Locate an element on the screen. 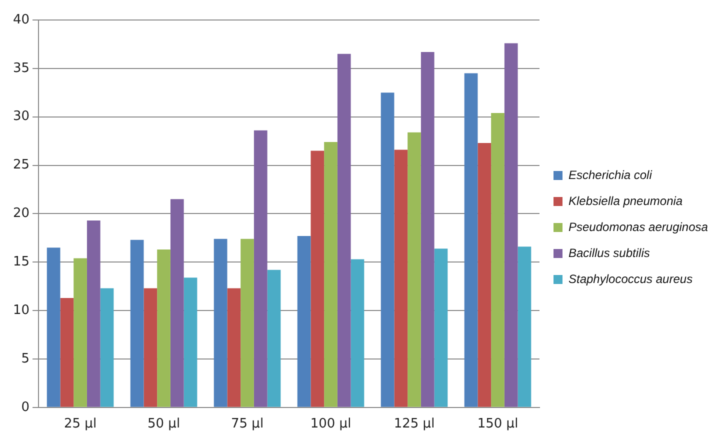 This screenshot has width=722, height=441. y-tick-label: 15 is located at coordinates (21, 262).